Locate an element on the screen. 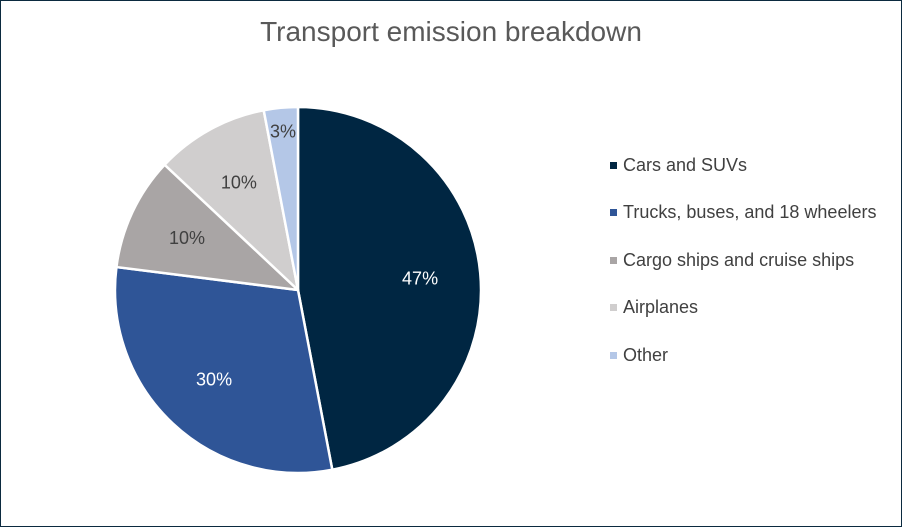 The image size is (902, 527). data-label-other: 3% is located at coordinates (283, 131).